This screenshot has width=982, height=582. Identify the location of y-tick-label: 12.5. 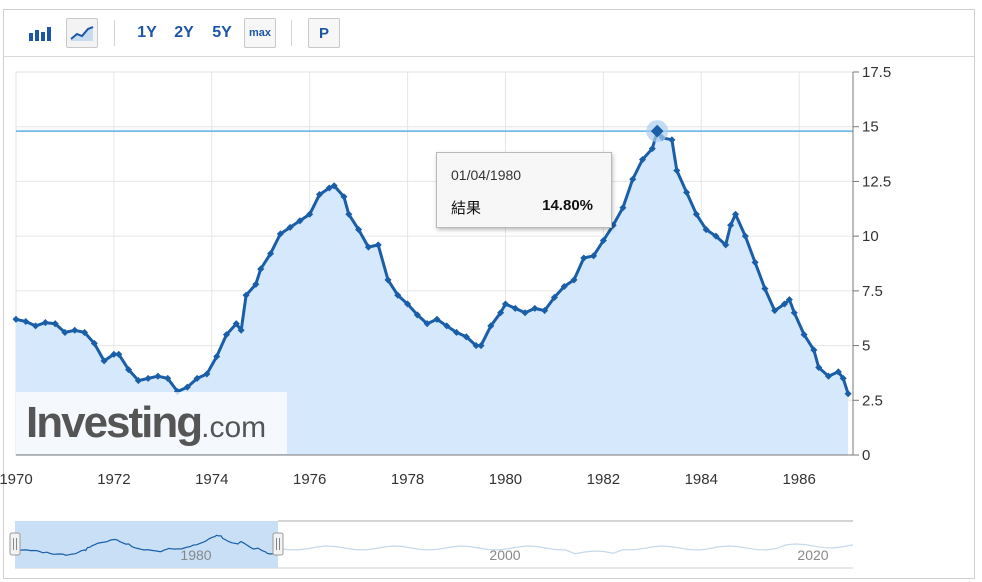
(876, 181).